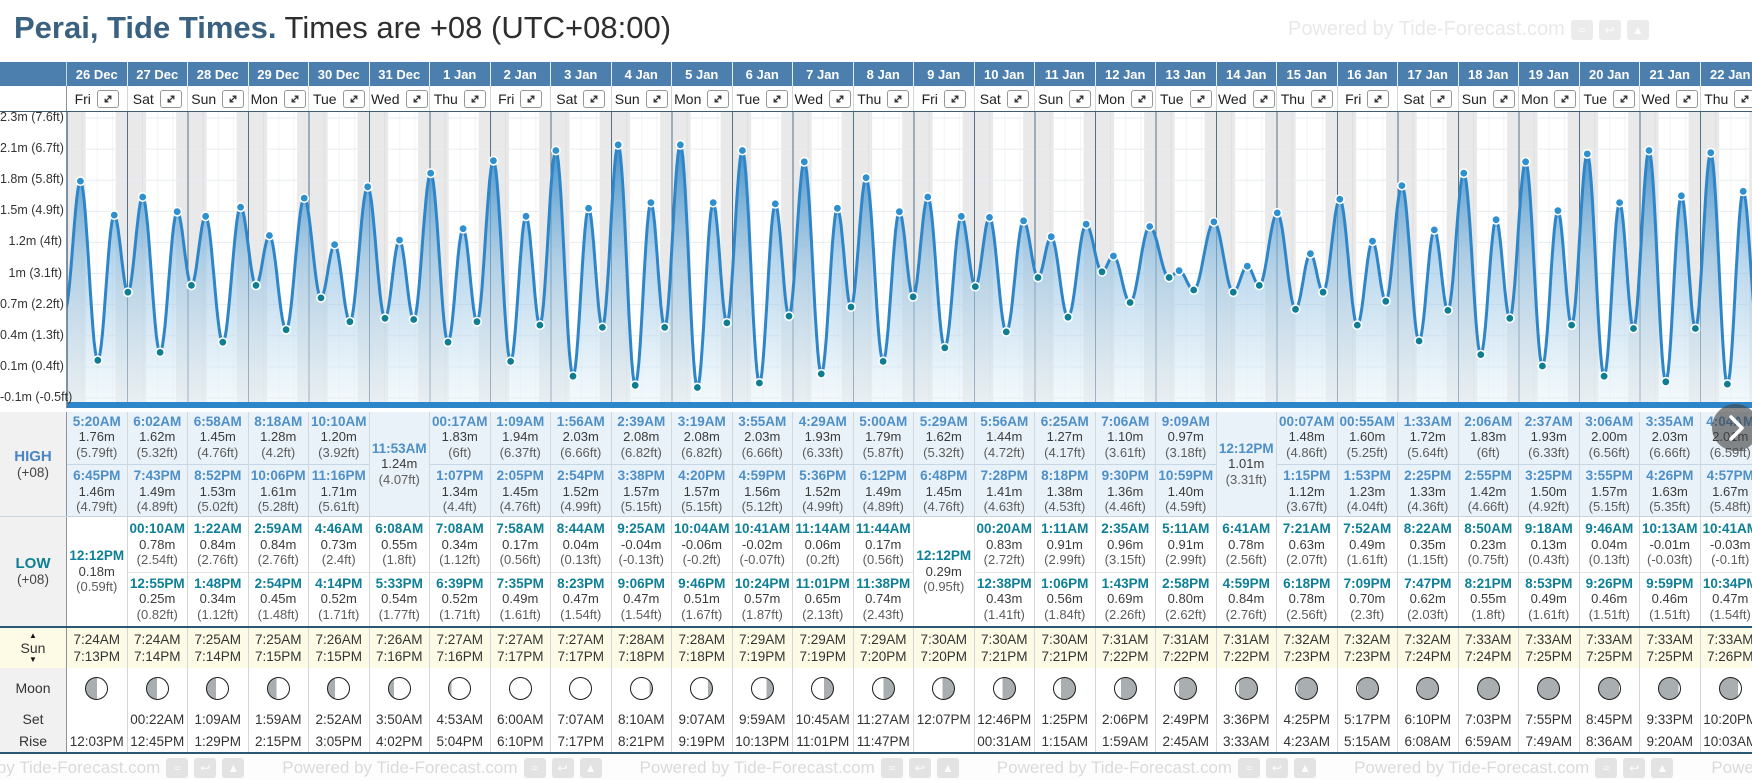  Describe the element at coordinates (883, 452) in the screenshot. I see `tide-height-ft: (5.87ft)` at that location.